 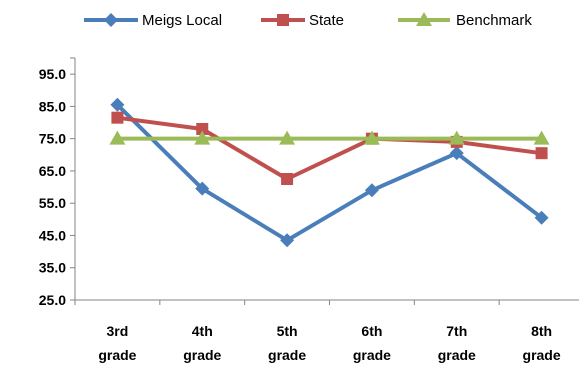 I want to click on x-tick-label-line: 6th, so click(x=371, y=331).